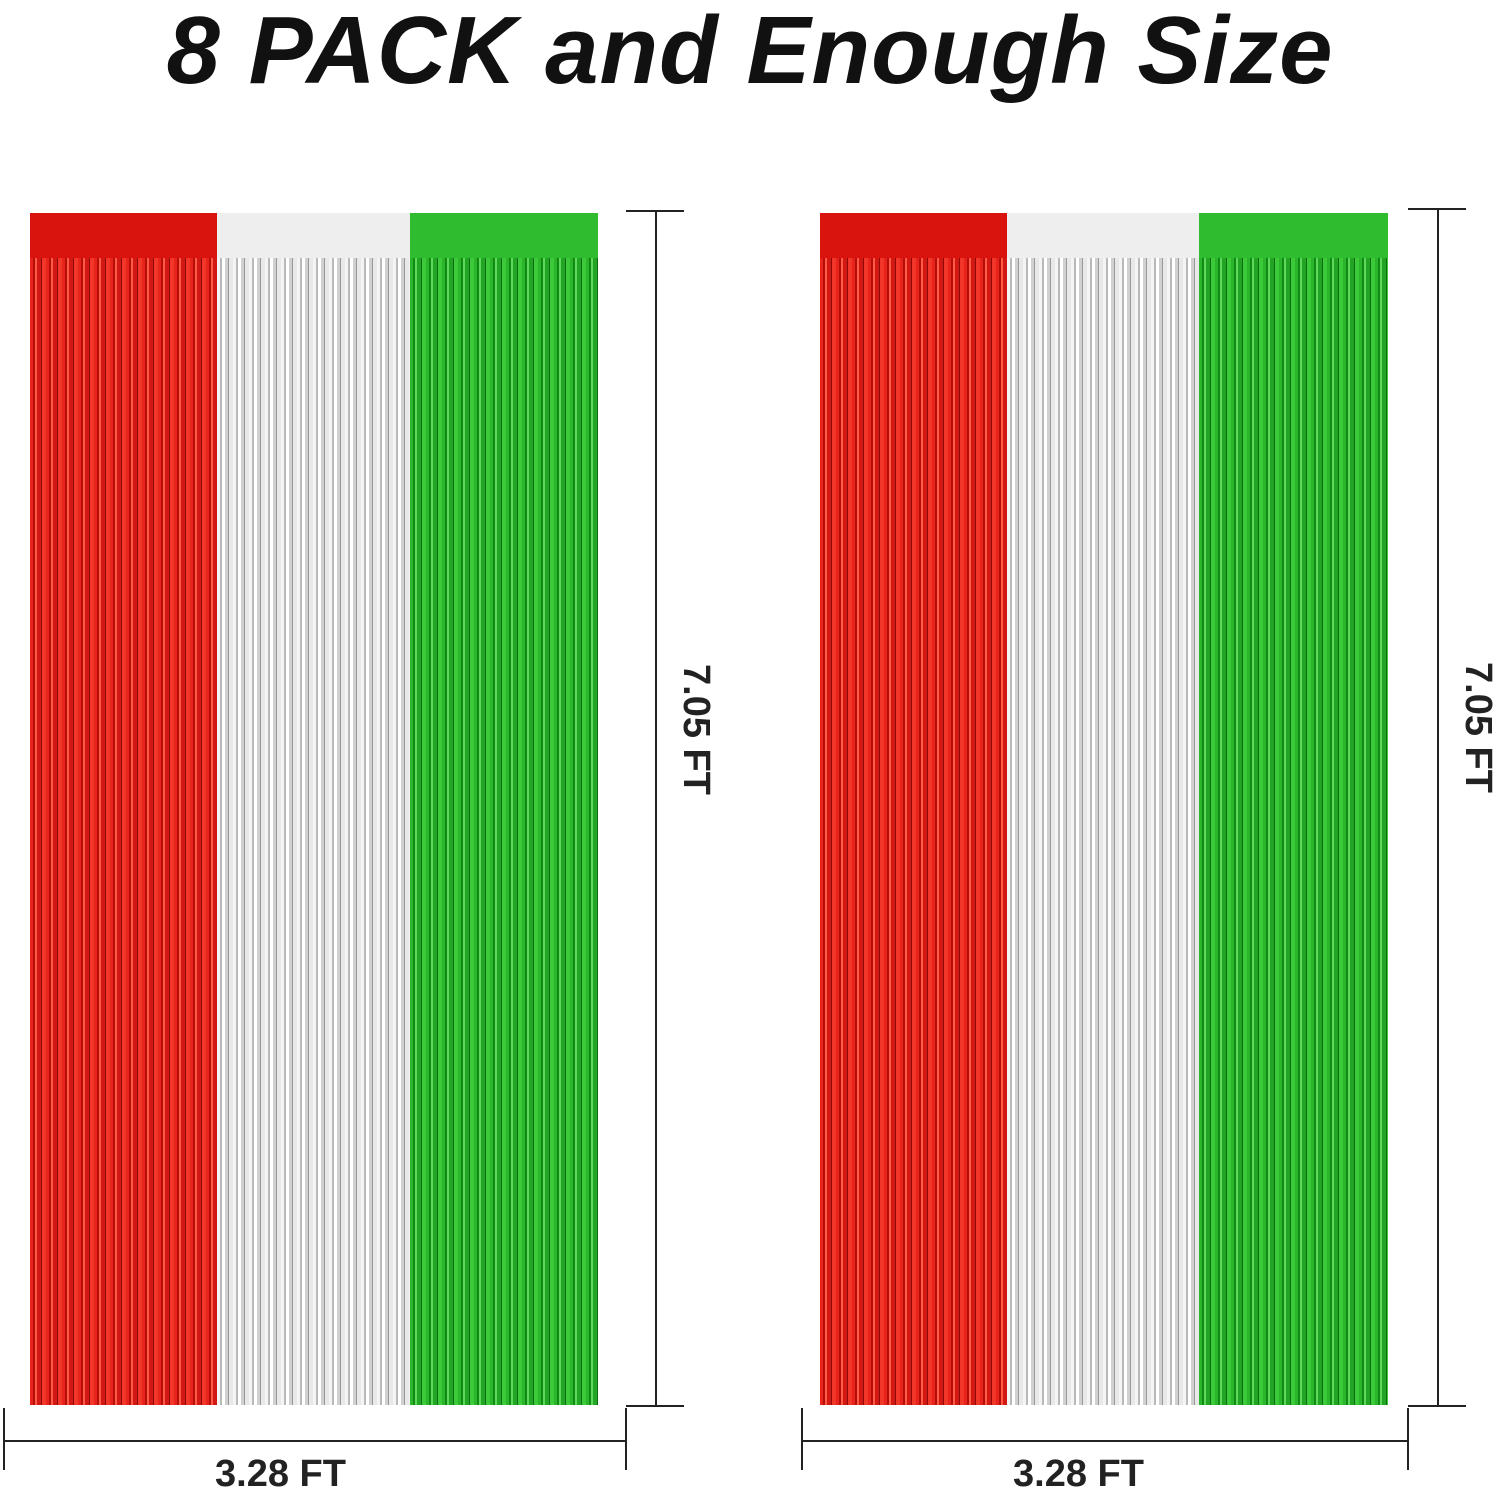 This screenshot has height=1496, width=1500. I want to click on page-title: 8 PACK and Enough Size, so click(750, 52).